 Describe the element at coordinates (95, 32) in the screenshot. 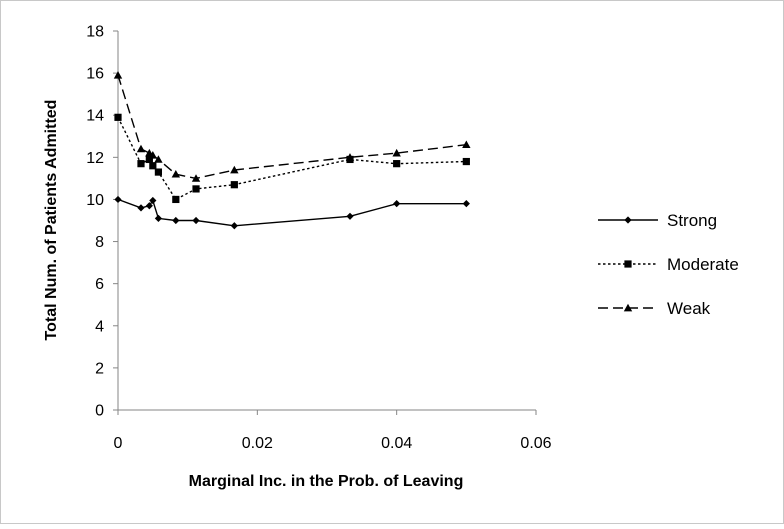

I see `y-tick-label: 18` at that location.